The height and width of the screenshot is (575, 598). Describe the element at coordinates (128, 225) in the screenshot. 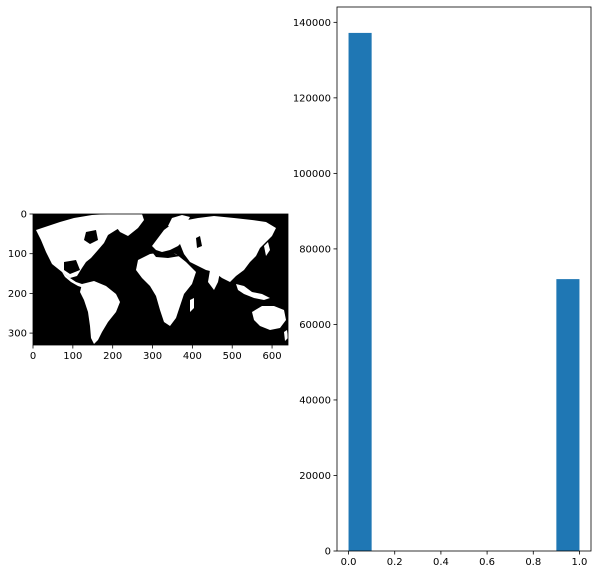

I see `land-greenland` at that location.